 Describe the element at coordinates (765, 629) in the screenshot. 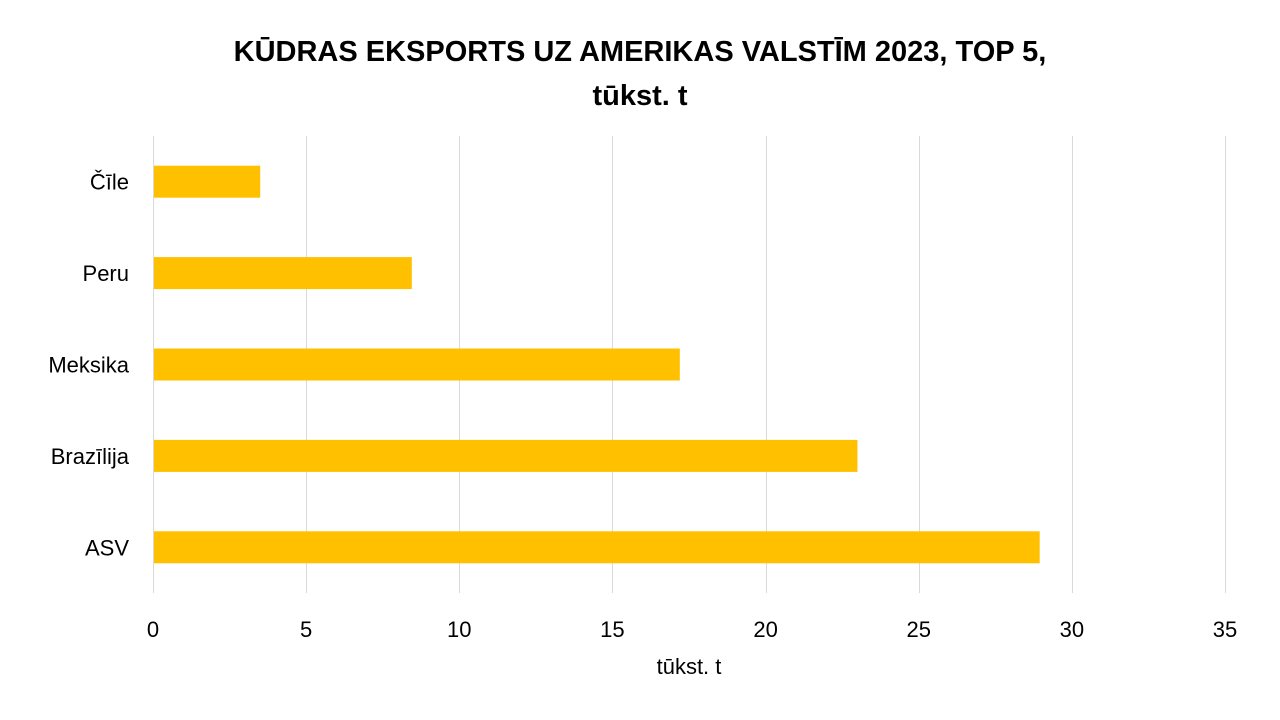

I see `x-tick-label: 20` at that location.